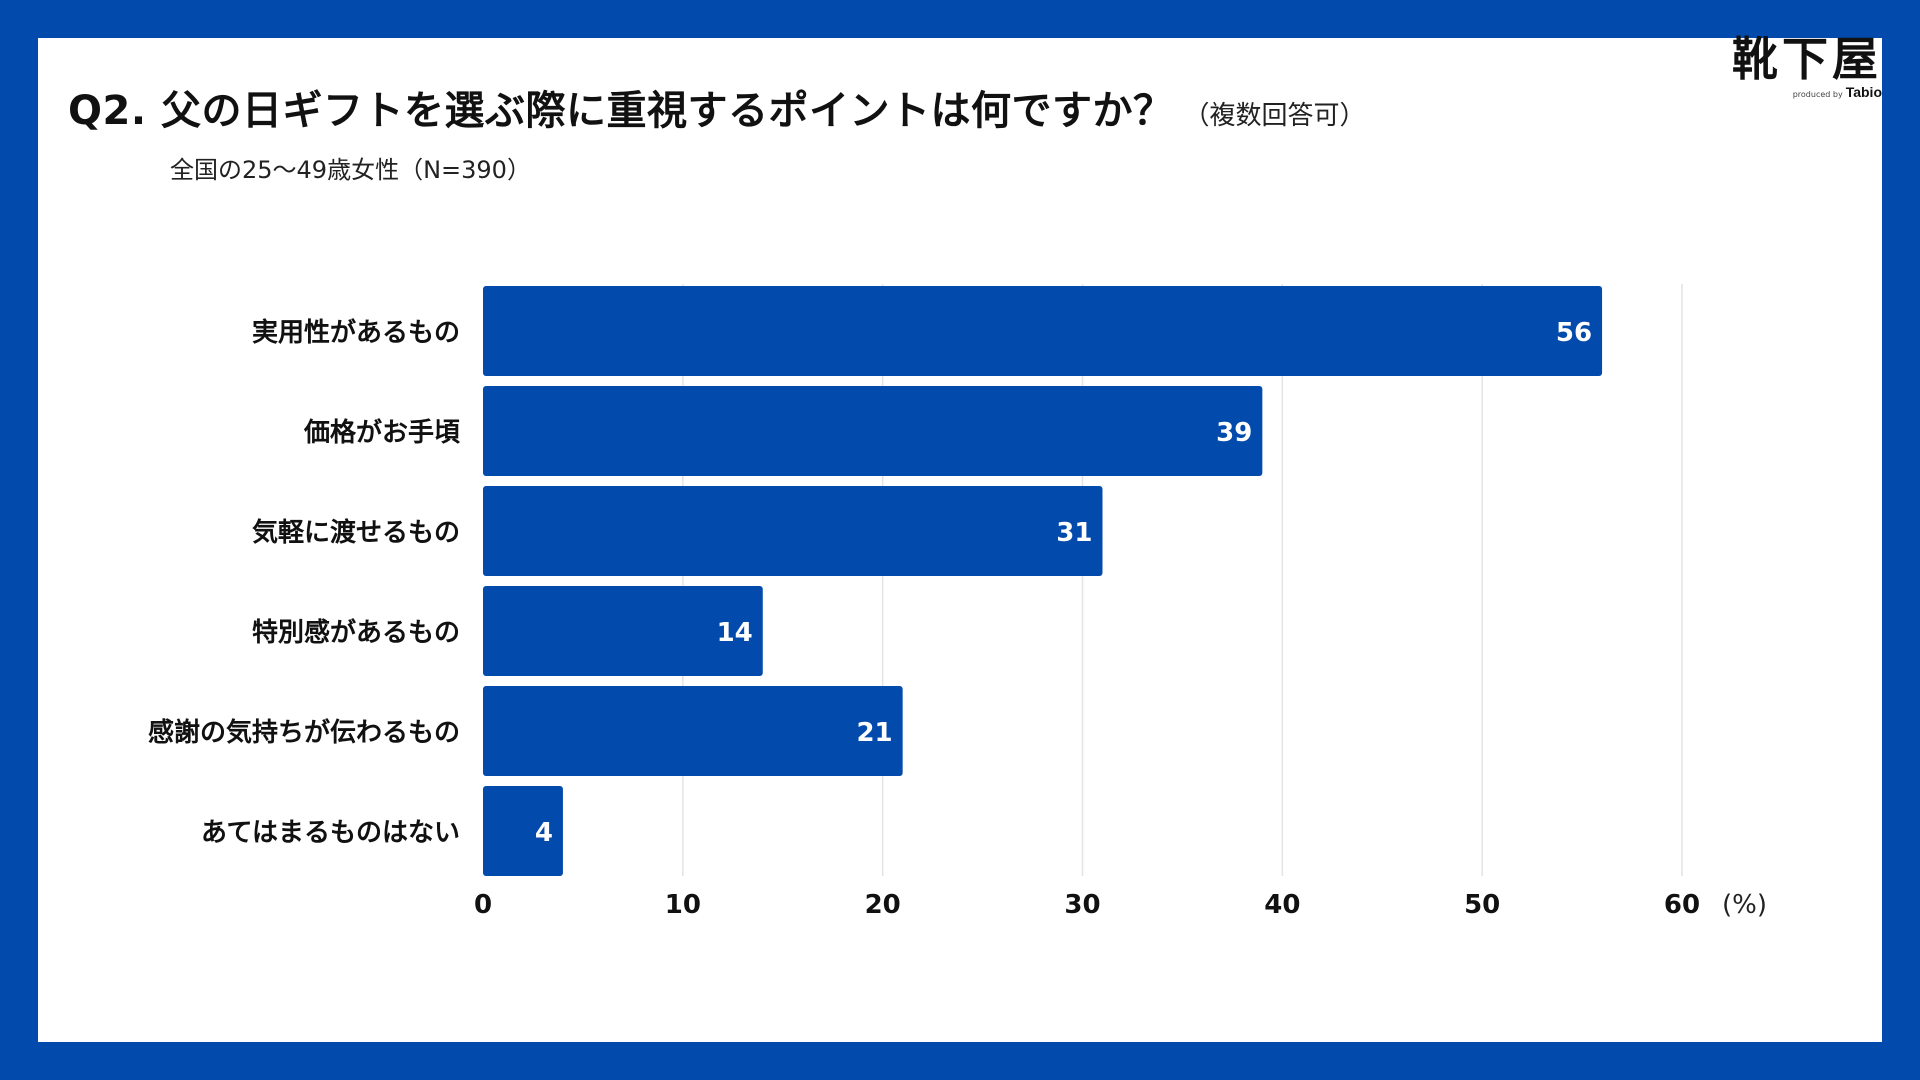 The image size is (1920, 1080). Describe the element at coordinates (683, 905) in the screenshot. I see `x-tick-label: 10` at that location.